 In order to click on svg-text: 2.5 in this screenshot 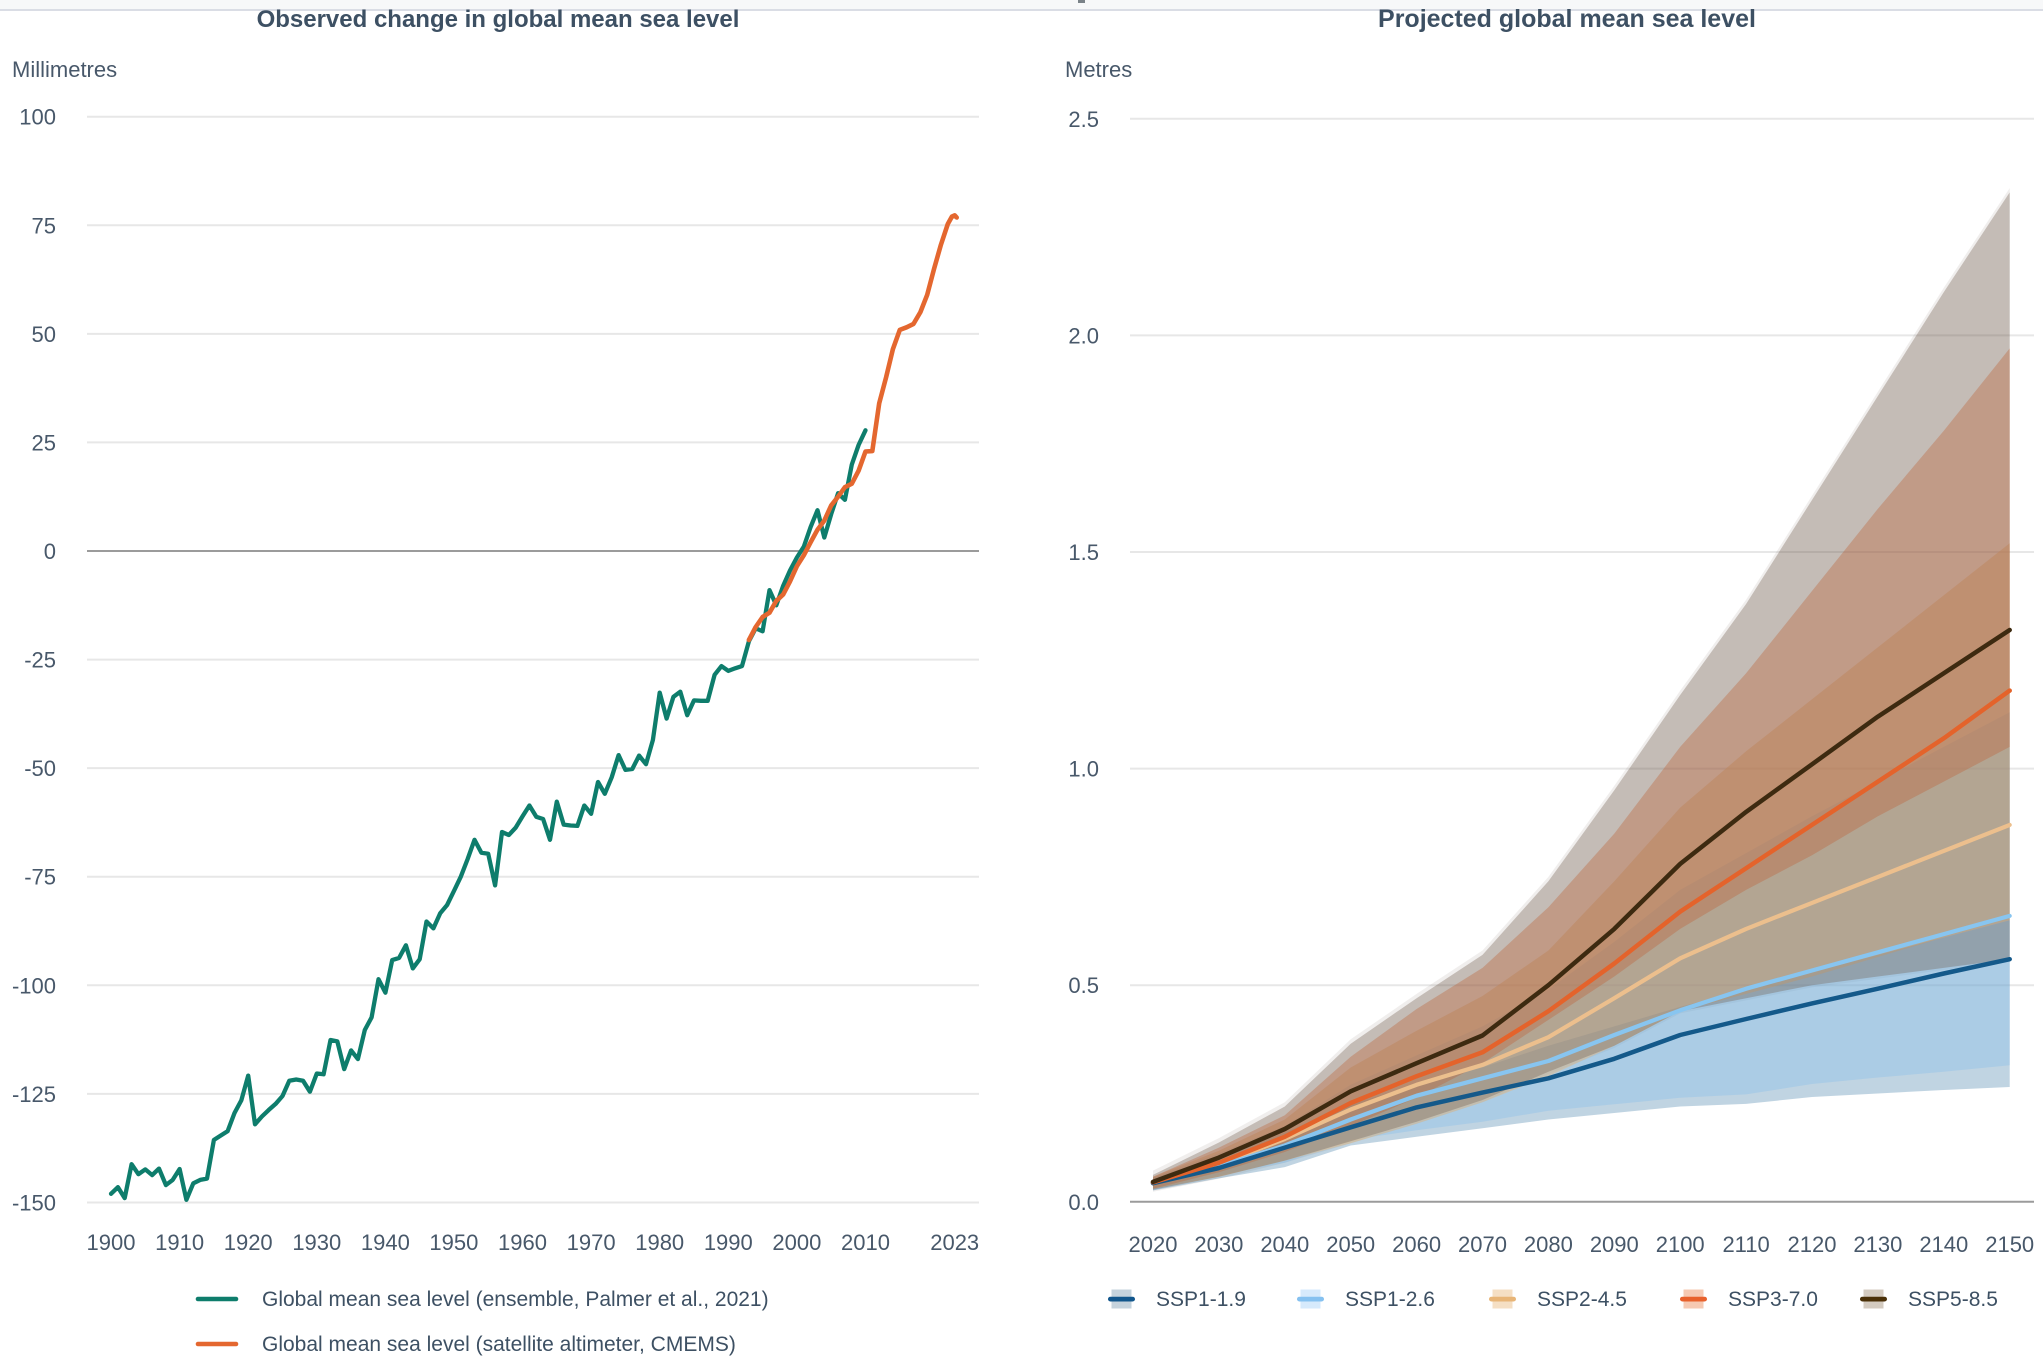, I will do `click(1083, 119)`.